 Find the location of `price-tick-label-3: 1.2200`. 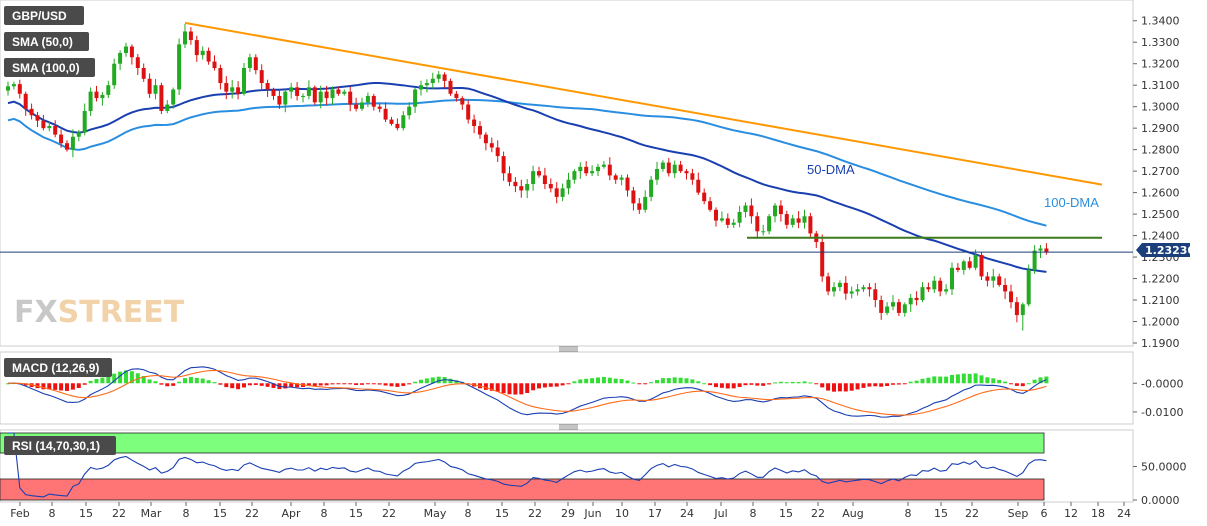

price-tick-label-3: 1.2200 is located at coordinates (1160, 279).